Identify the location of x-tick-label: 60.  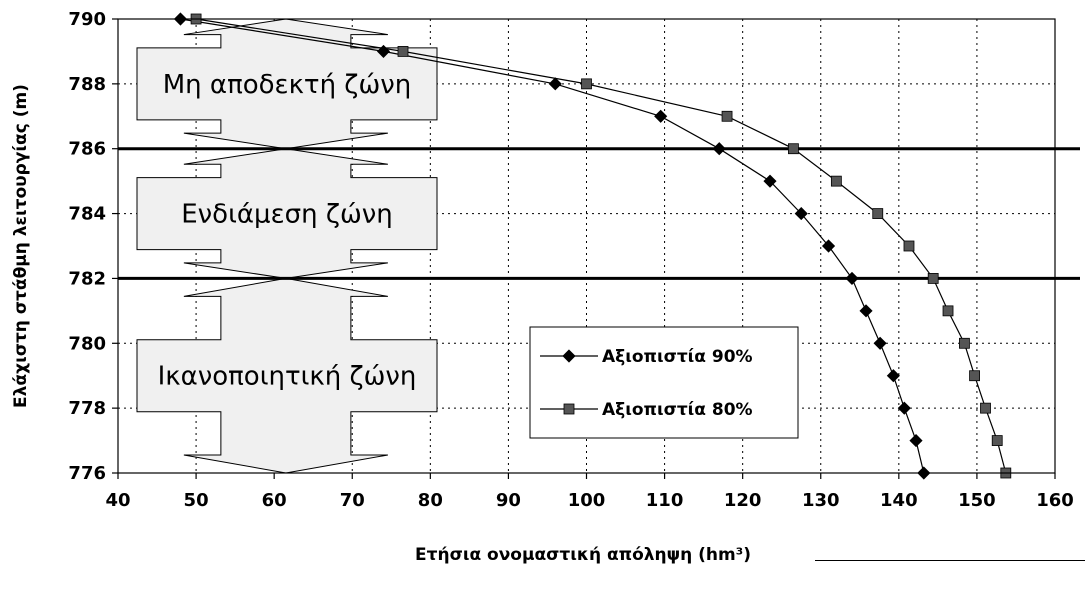
(274, 500).